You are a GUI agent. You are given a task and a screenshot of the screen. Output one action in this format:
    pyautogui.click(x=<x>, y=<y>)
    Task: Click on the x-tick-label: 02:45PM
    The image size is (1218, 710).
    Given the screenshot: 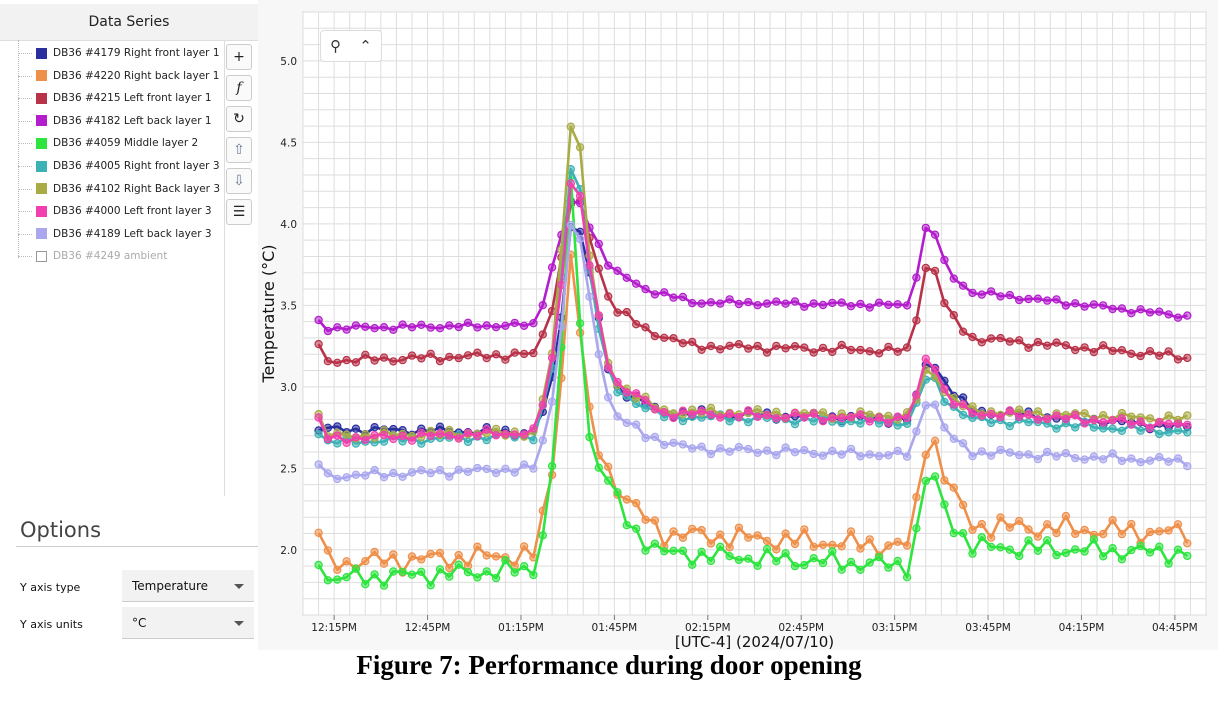 What is the action you would take?
    pyautogui.click(x=801, y=628)
    